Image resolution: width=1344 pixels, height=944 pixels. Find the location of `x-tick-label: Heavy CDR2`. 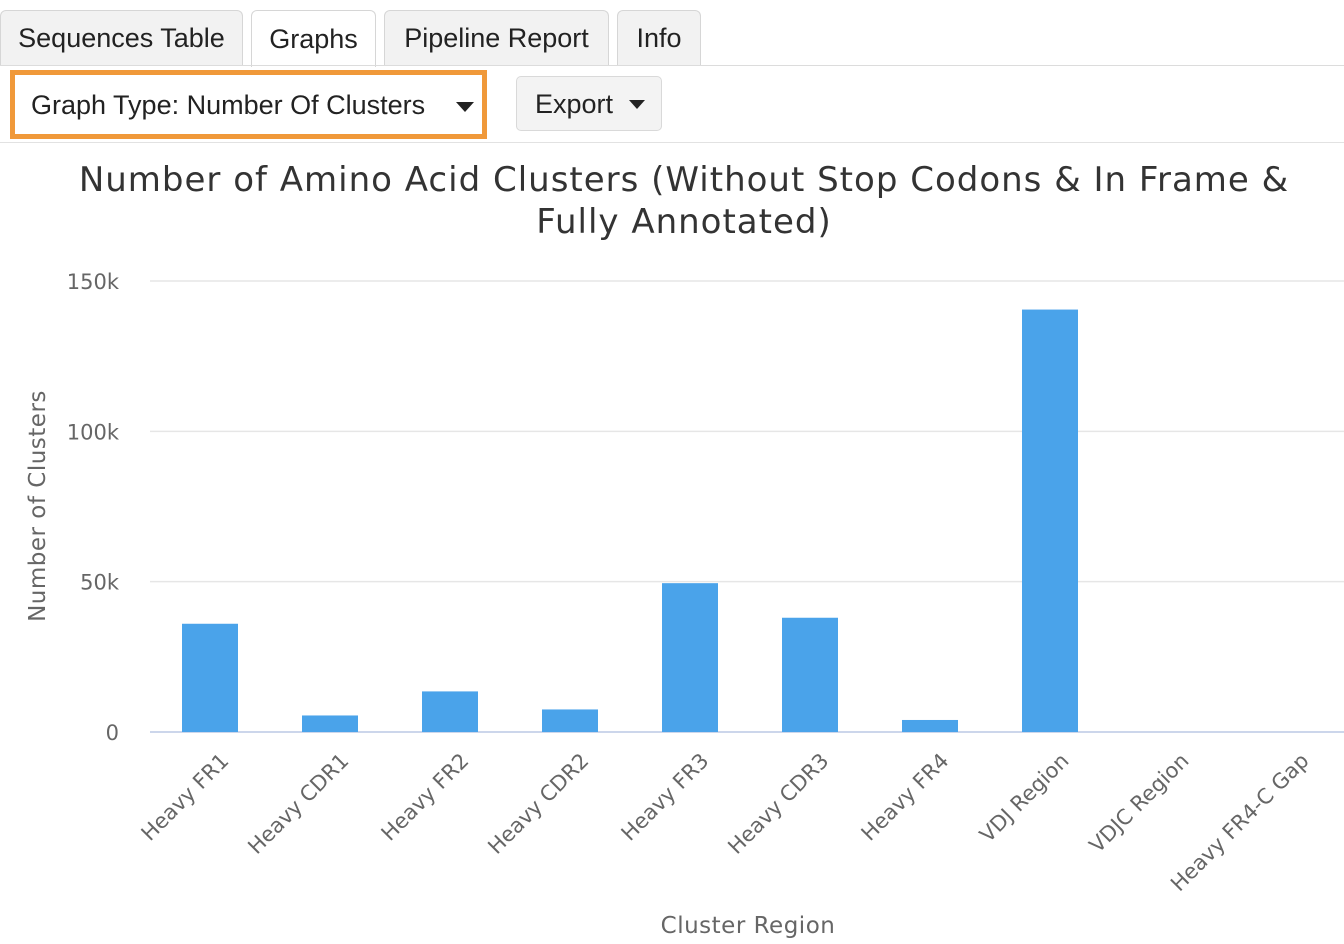

x-tick-label: Heavy CDR2 is located at coordinates (538, 804).